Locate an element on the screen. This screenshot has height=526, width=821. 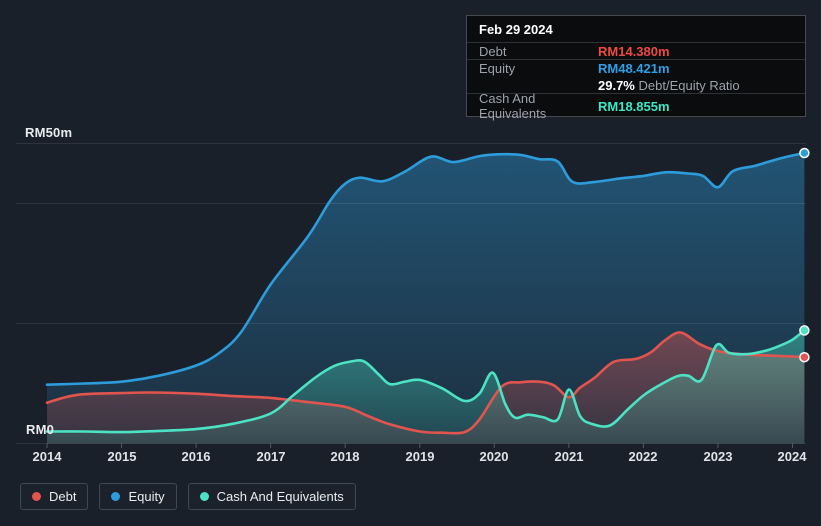
tooltip-ratio-value: 29.7% is located at coordinates (616, 85).